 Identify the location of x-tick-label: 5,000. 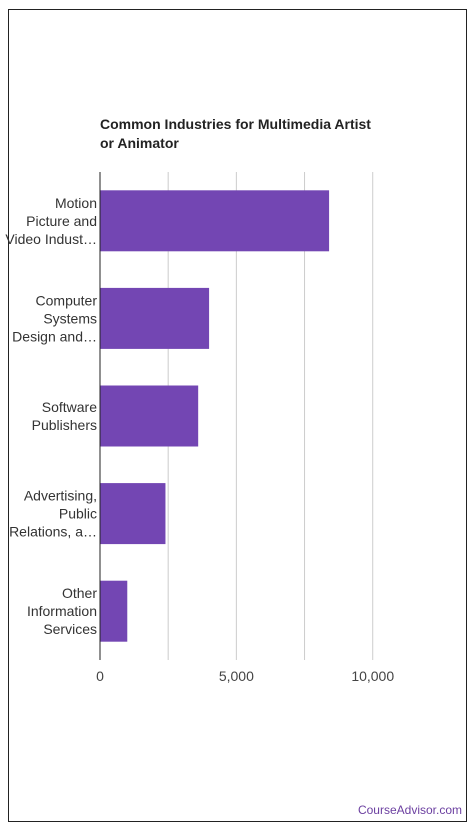
(236, 676).